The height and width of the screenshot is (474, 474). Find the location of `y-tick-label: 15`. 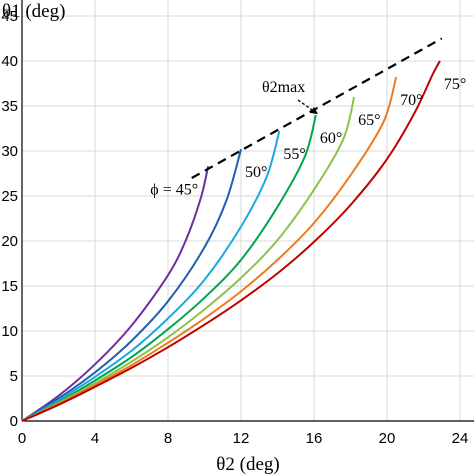

y-tick-label: 15 is located at coordinates (9, 286).